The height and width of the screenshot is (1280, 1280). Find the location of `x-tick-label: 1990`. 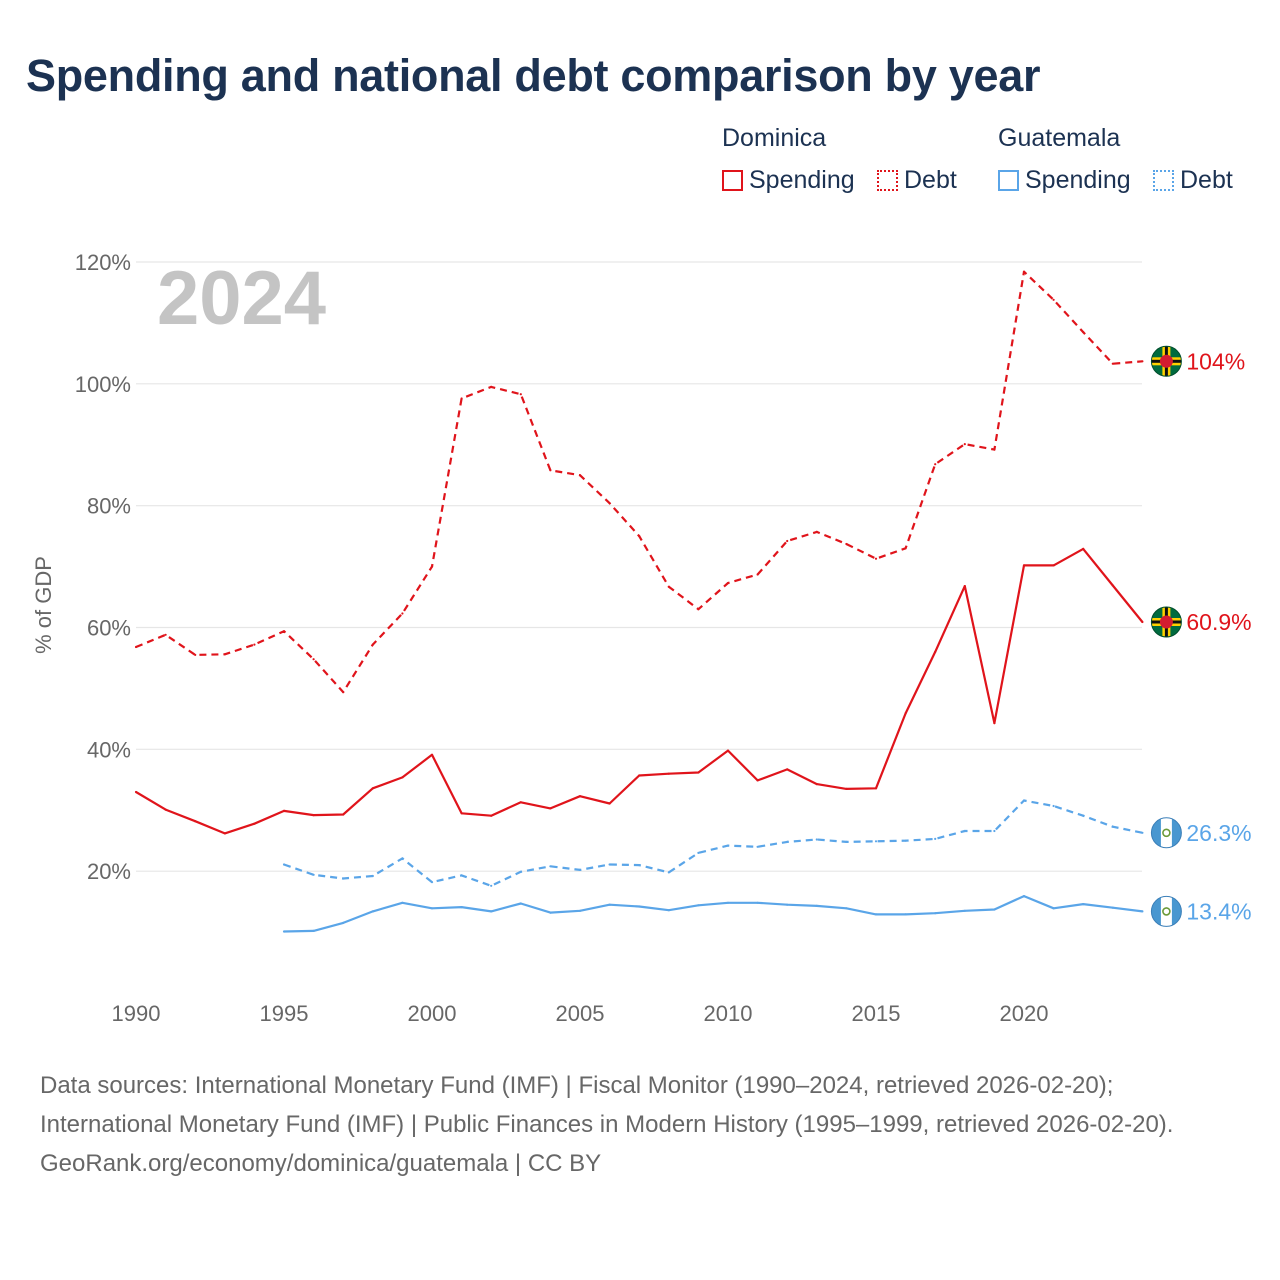

x-tick-label: 1990 is located at coordinates (136, 1013).